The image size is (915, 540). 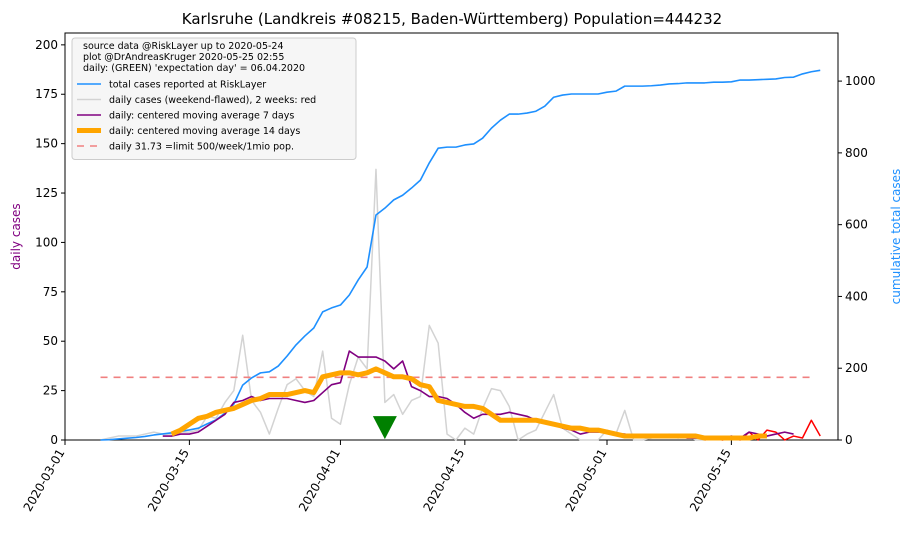 I want to click on legend-header: source data @RiskLayer up to 2020-05-24, so click(x=183, y=46).